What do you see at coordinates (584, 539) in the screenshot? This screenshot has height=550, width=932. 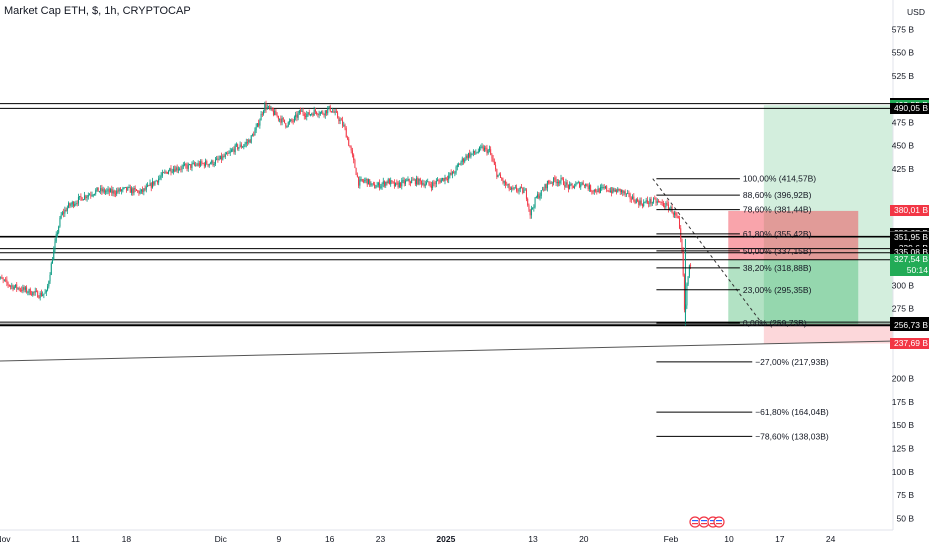 I see `time-tick-label: 20` at bounding box center [584, 539].